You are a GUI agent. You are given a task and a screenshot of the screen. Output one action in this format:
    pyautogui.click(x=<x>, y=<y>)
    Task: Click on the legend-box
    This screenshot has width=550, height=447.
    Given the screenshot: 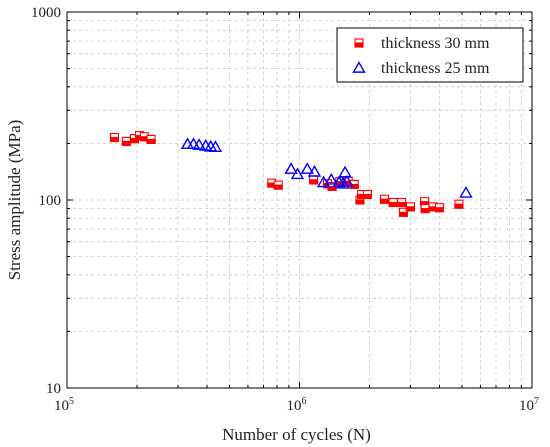 What is the action you would take?
    pyautogui.click(x=430, y=55)
    